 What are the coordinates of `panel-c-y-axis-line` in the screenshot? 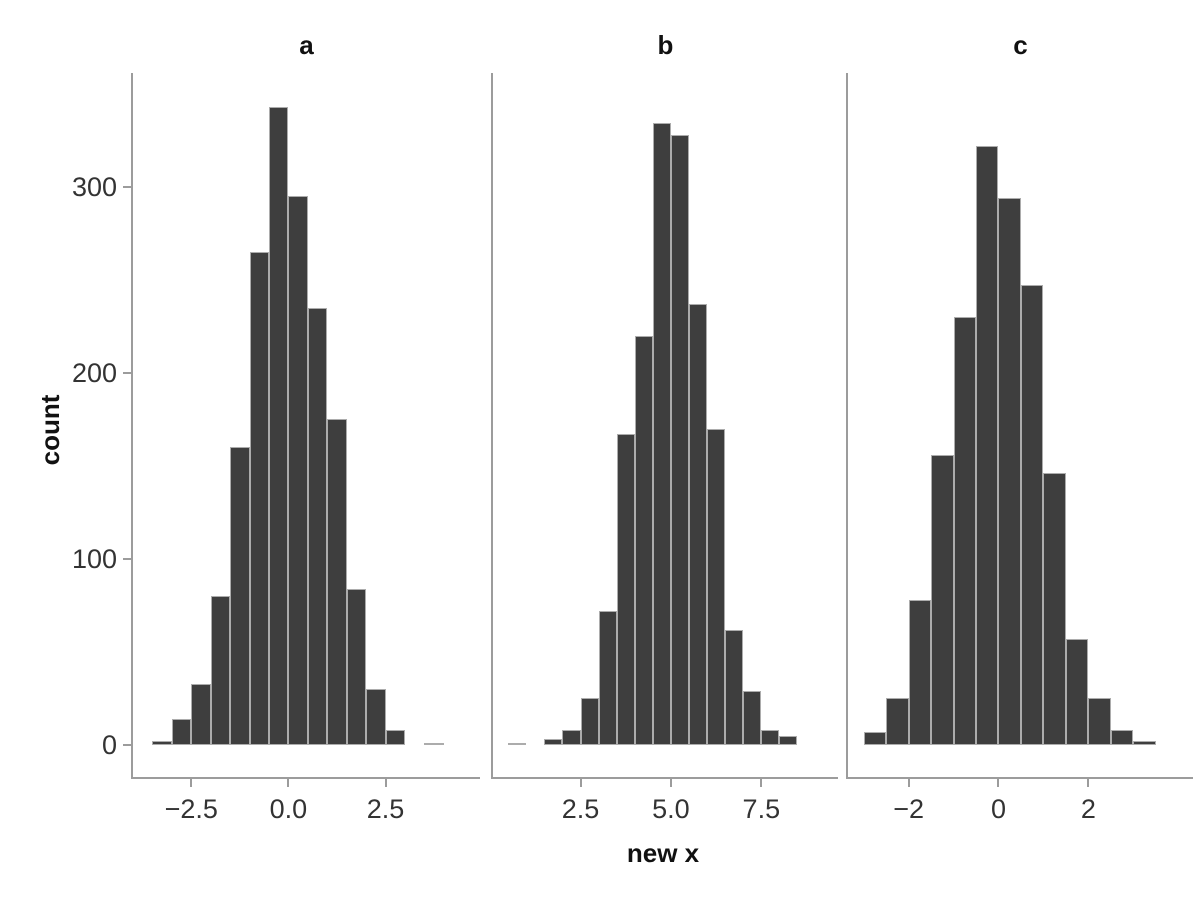 It's located at (847, 426).